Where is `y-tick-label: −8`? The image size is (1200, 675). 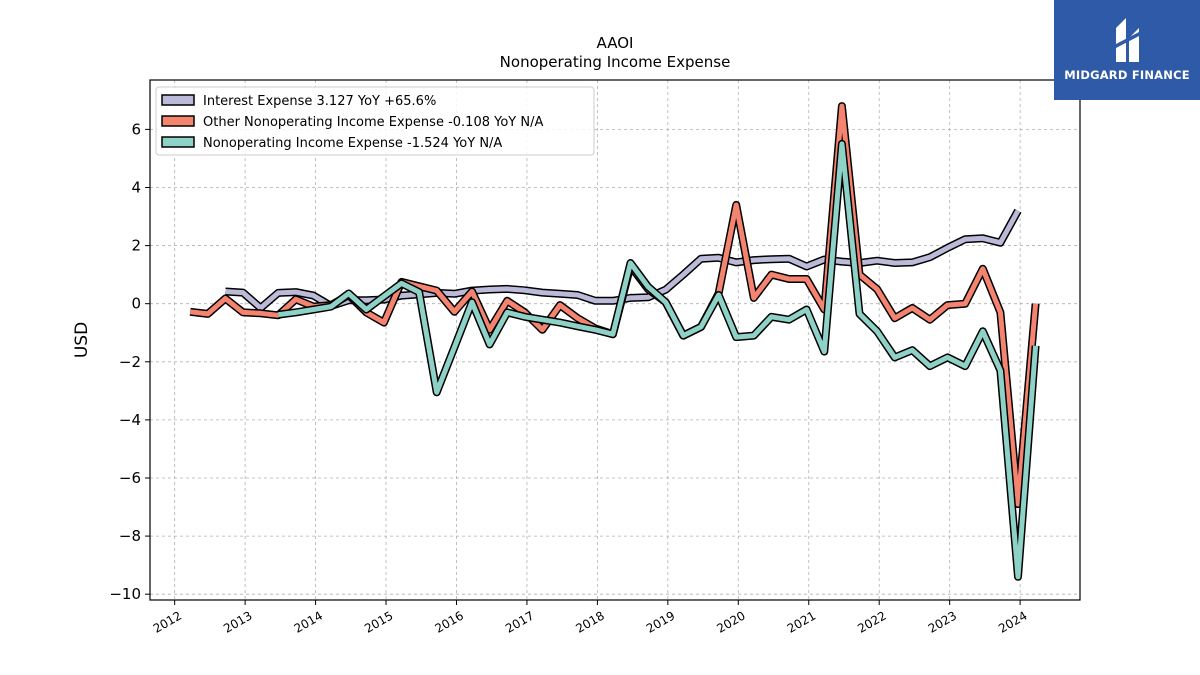 y-tick-label: −8 is located at coordinates (130, 536).